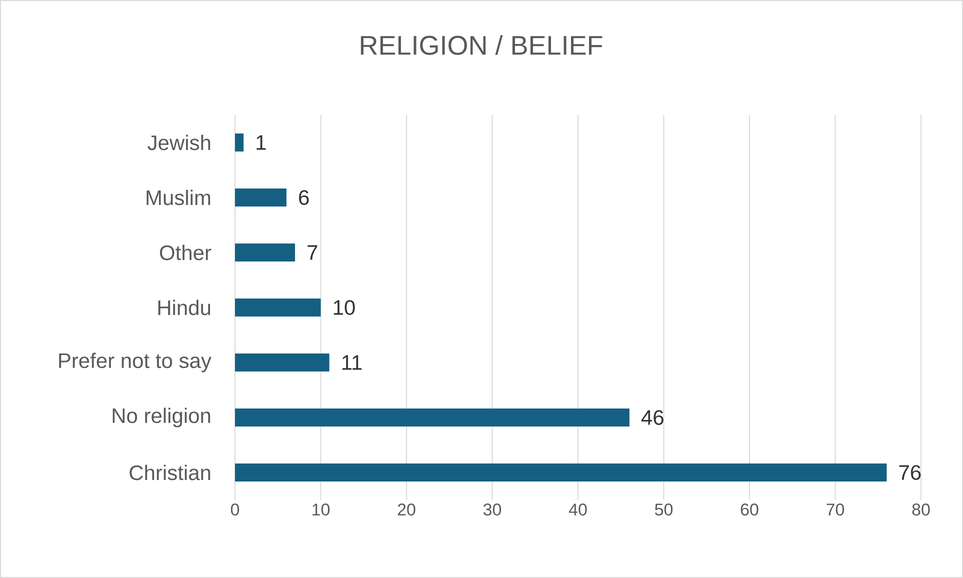 This screenshot has height=578, width=963. I want to click on y-tick-label: Jewish, so click(179, 142).